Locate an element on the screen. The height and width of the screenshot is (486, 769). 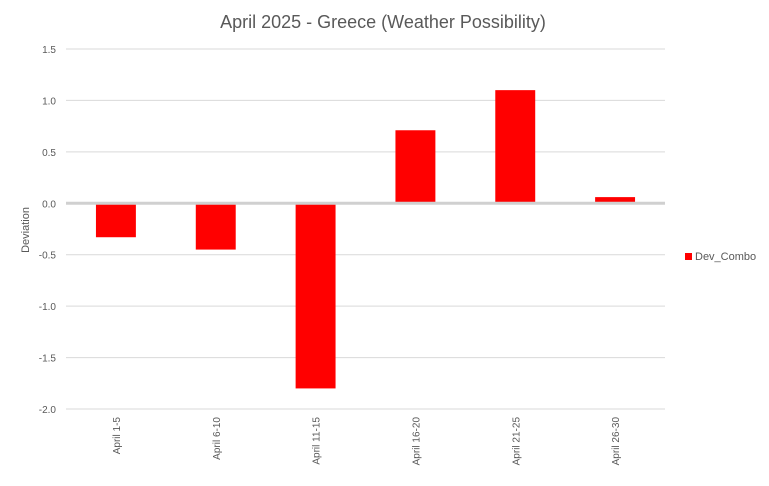
y-axis-title: Deviation is located at coordinates (26, 230).